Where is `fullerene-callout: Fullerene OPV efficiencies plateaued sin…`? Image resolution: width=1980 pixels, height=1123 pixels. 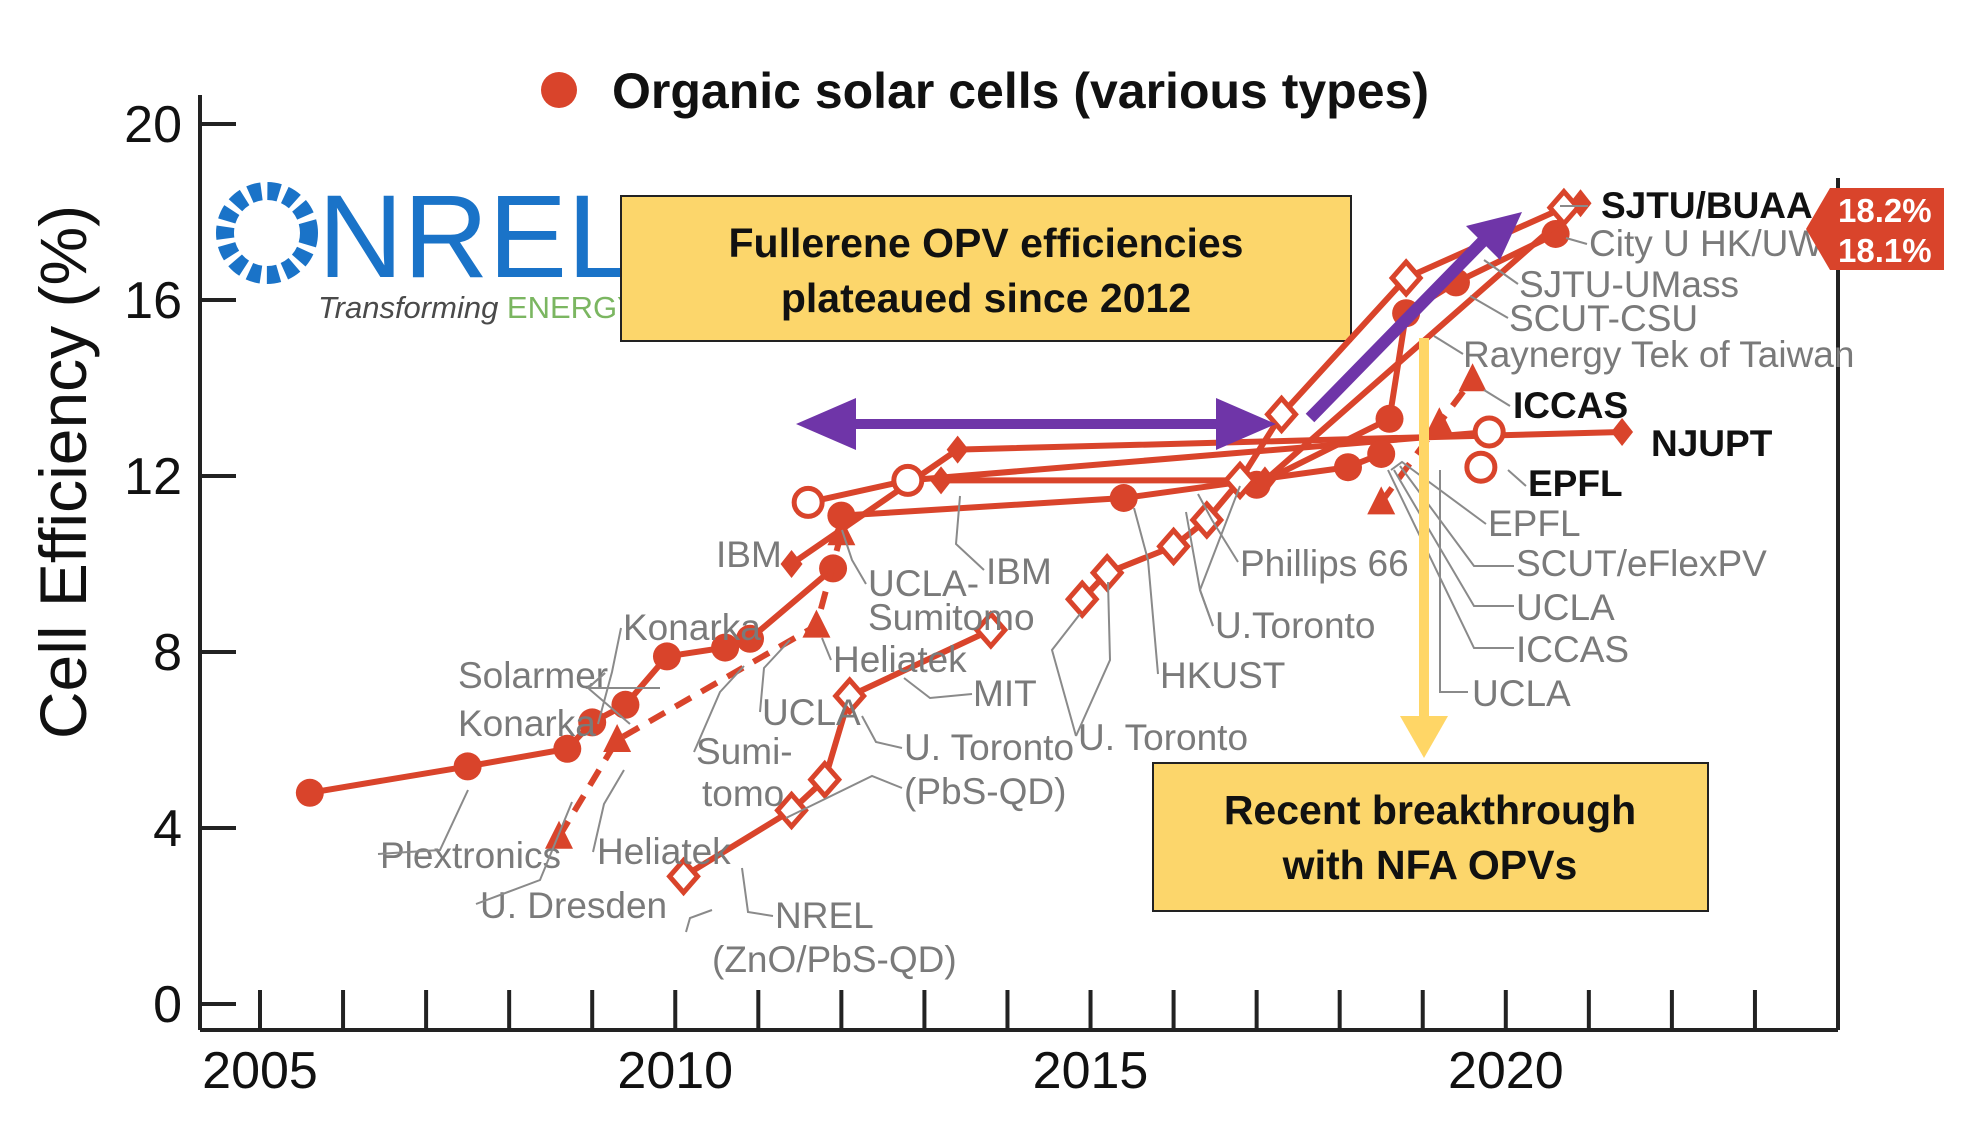 fullerene-callout: Fullerene OPV efficiencies plateaued sin… is located at coordinates (986, 268).